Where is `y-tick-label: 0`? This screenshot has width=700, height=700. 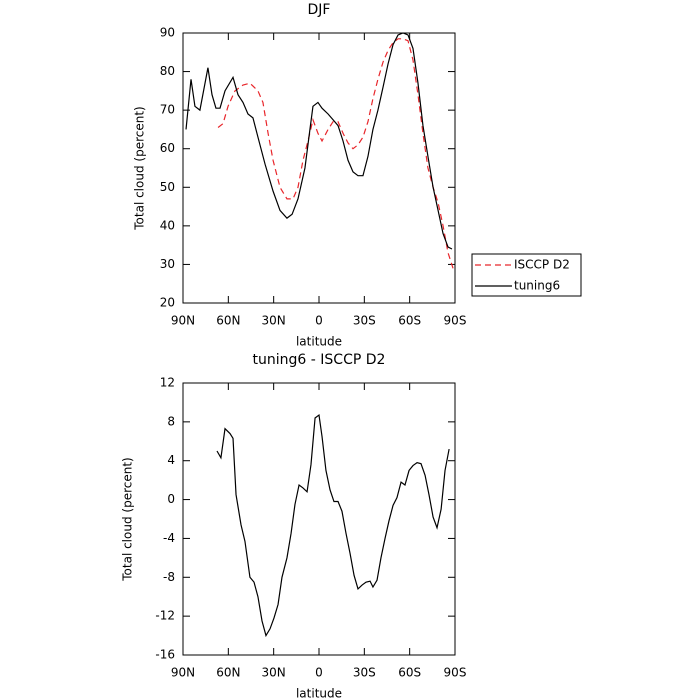
y-tick-label: 0 is located at coordinates (171, 499).